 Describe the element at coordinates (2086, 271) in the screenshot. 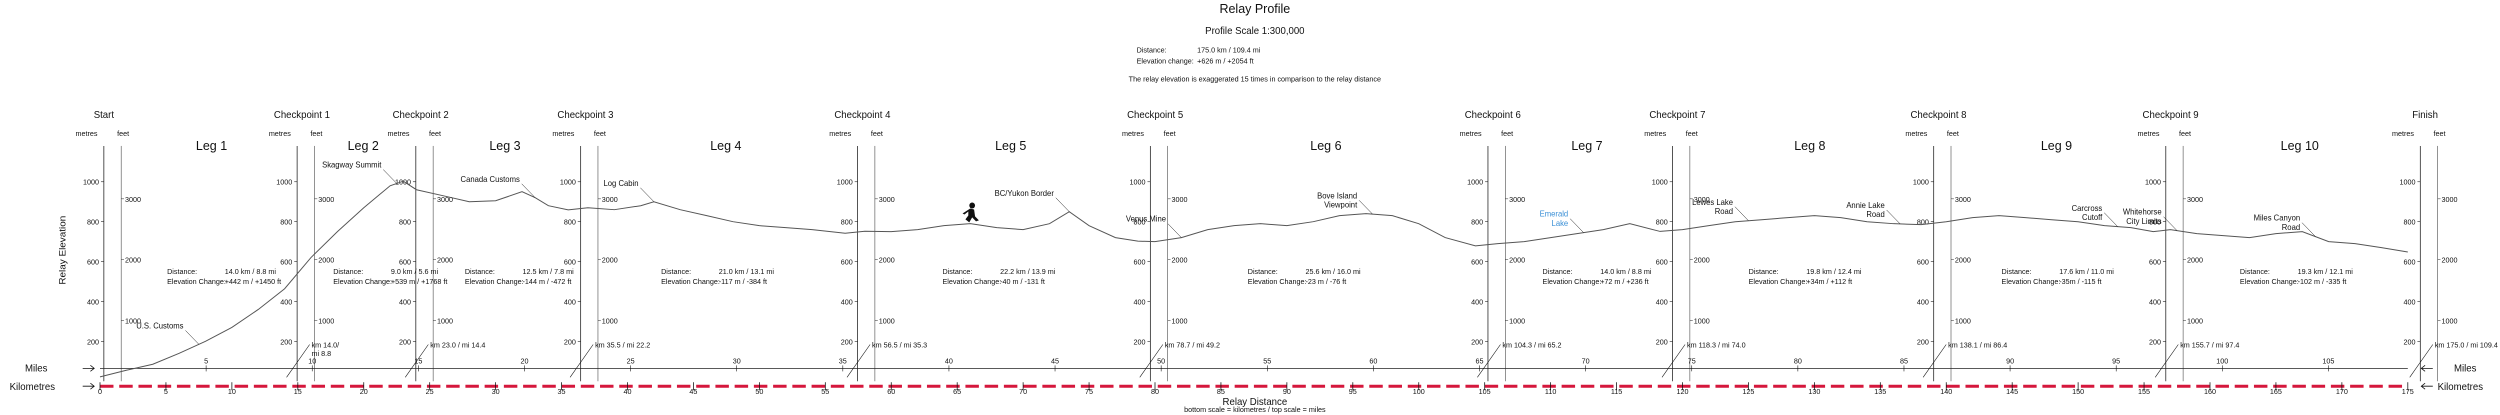

I see `leg-distance-value: 17.6 km / 11.0 mi` at that location.